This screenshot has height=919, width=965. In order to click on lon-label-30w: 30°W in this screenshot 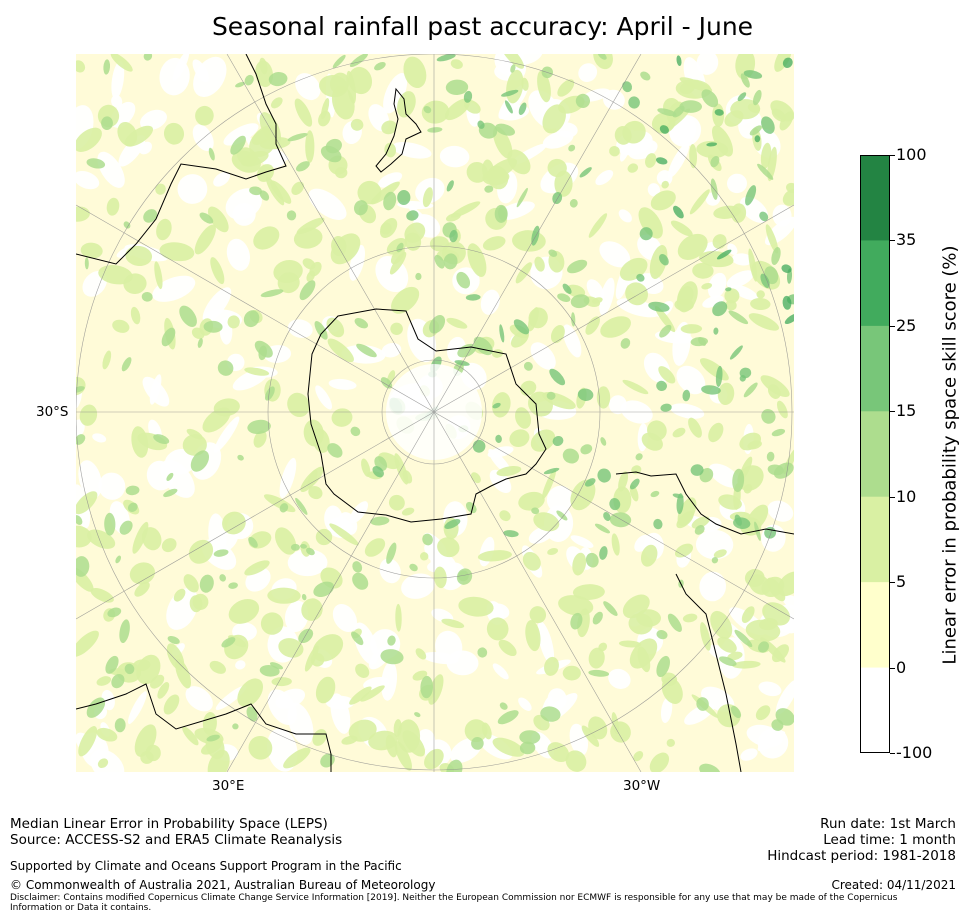, I will do `click(642, 786)`.